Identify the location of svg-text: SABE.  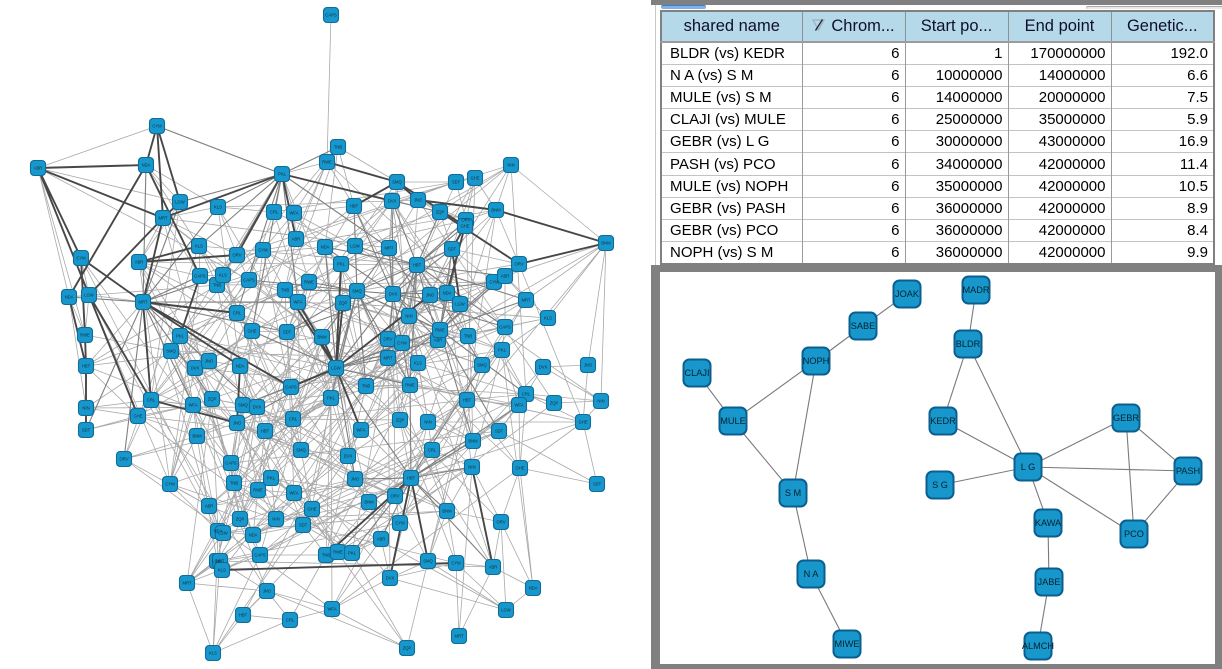
(863, 326).